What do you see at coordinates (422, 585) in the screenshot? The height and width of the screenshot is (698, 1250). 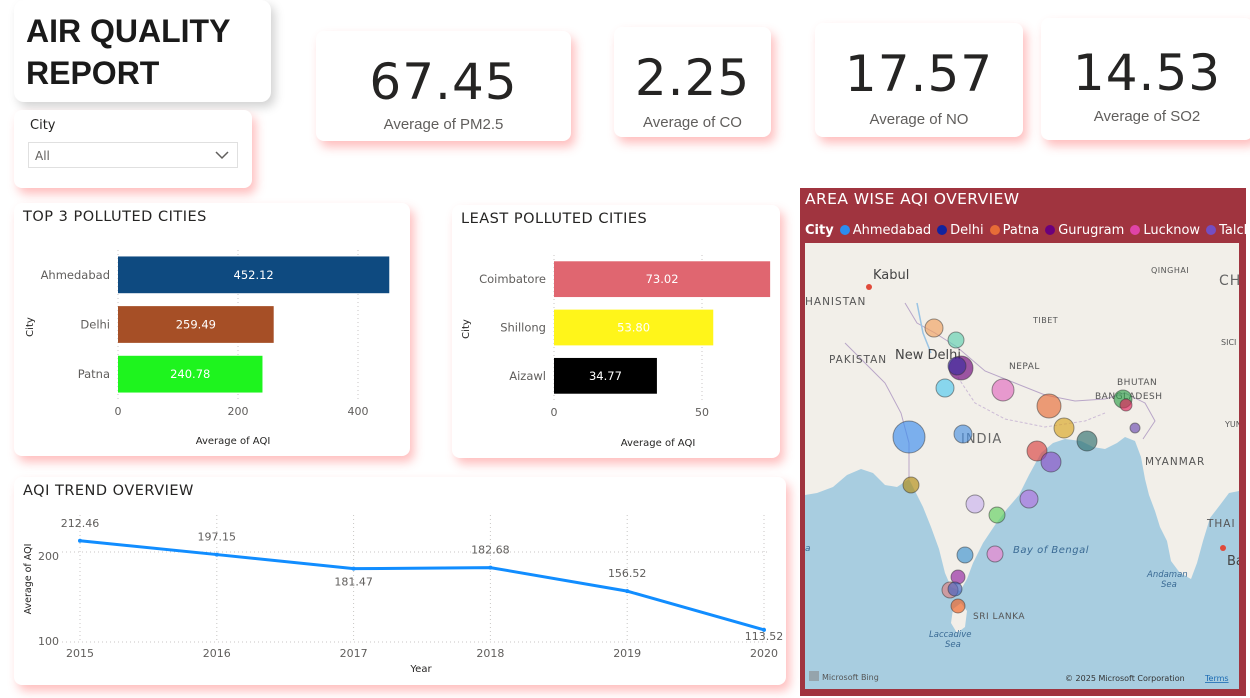 I see `trend-line` at bounding box center [422, 585].